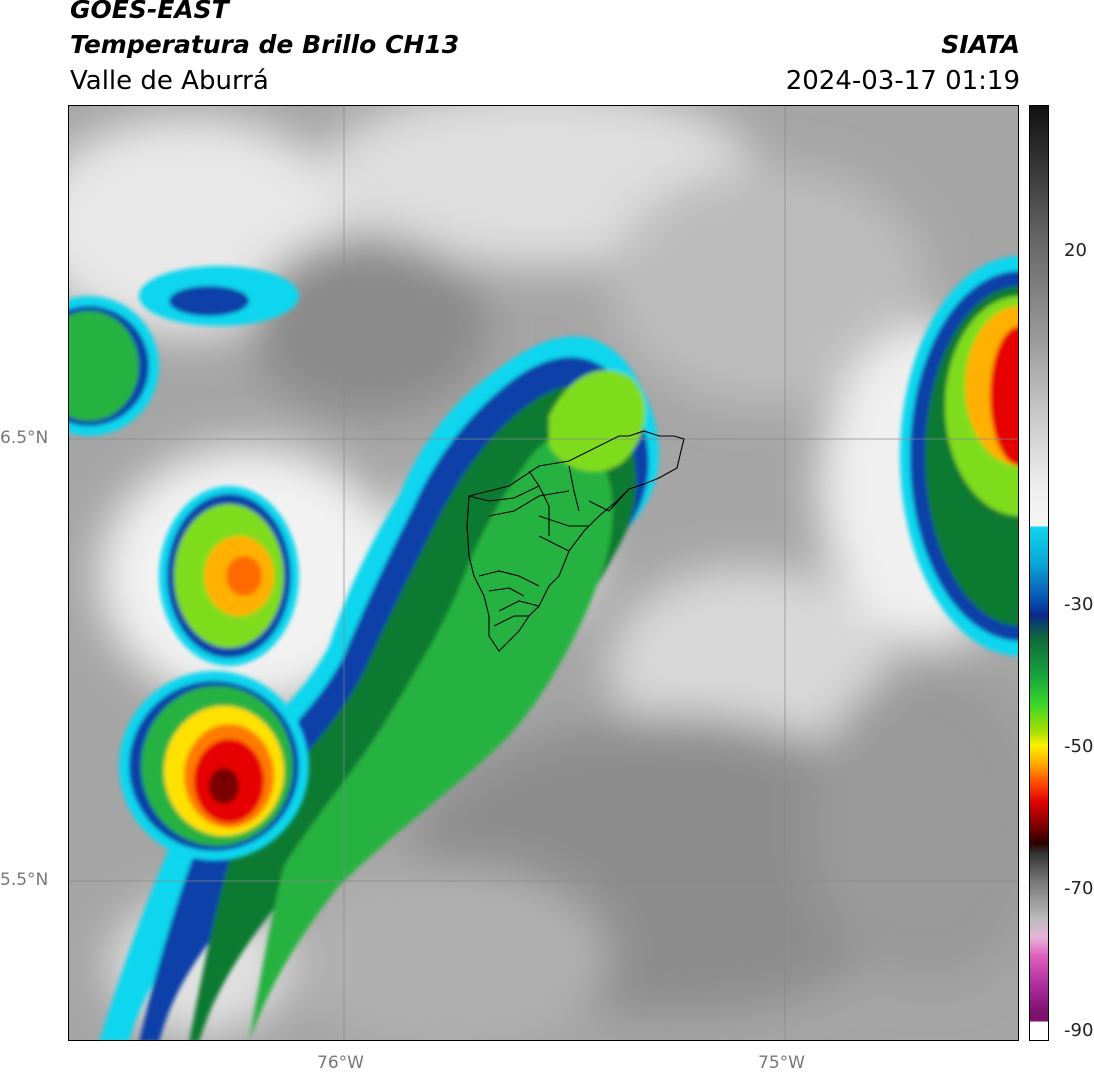 This screenshot has width=1094, height=1078. Describe the element at coordinates (1039, 573) in the screenshot. I see `colorbar` at that location.